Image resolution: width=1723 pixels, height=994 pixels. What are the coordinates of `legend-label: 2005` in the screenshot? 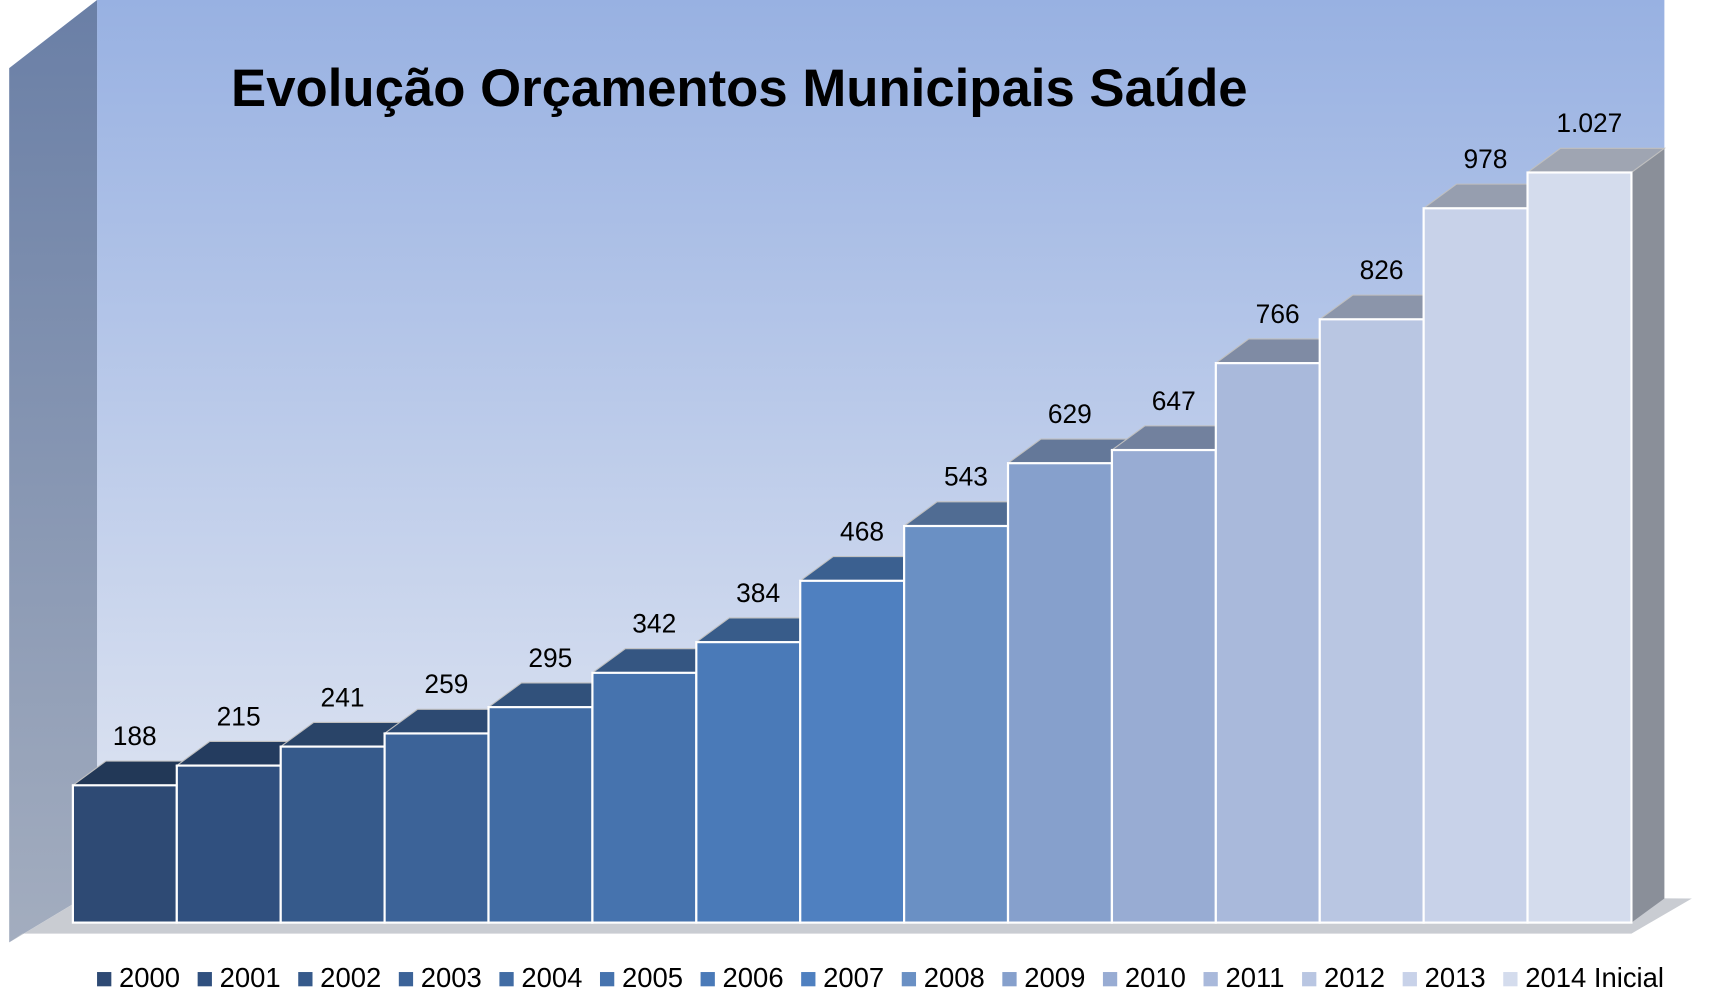 It's located at (652, 977).